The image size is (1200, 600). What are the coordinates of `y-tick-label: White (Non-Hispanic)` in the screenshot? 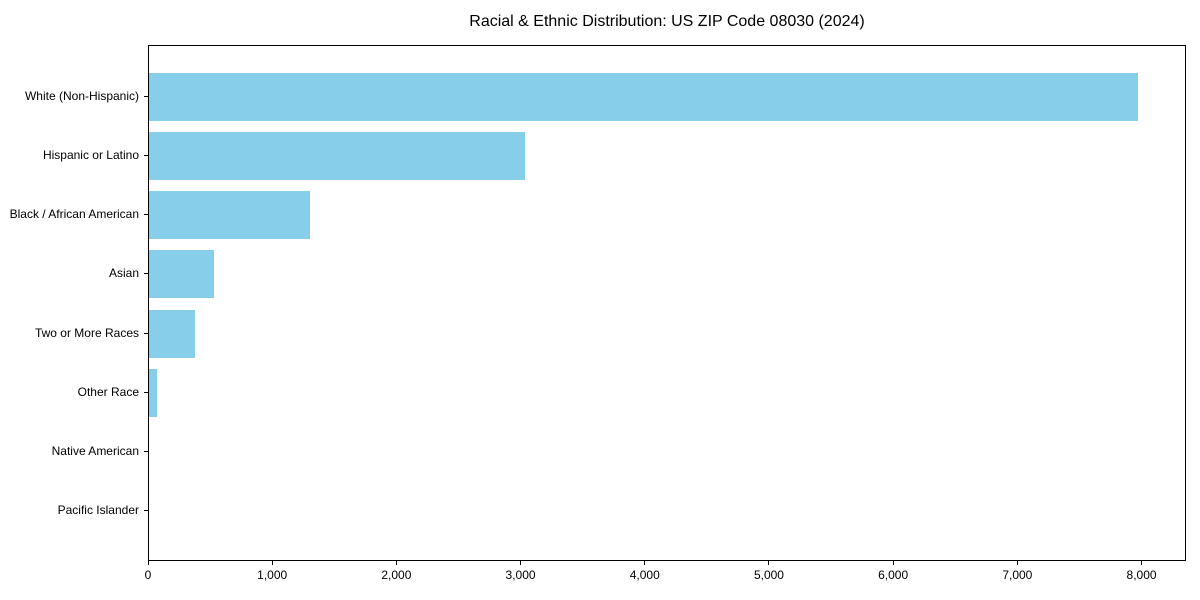 It's located at (81, 96).